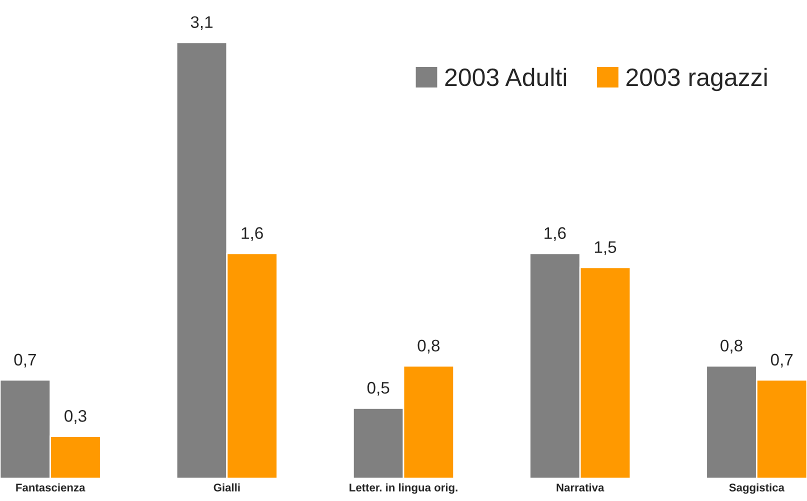 The height and width of the screenshot is (501, 807). What do you see at coordinates (757, 488) in the screenshot?
I see `x-tick-label: Saggistica` at bounding box center [757, 488].